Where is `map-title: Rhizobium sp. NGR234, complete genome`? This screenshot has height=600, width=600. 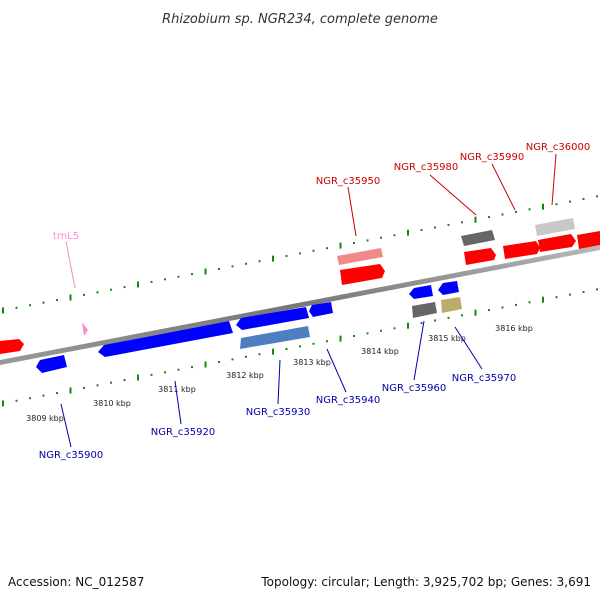
map-title: Rhizobium sp. NGR234, complete genome is located at coordinates (300, 19).